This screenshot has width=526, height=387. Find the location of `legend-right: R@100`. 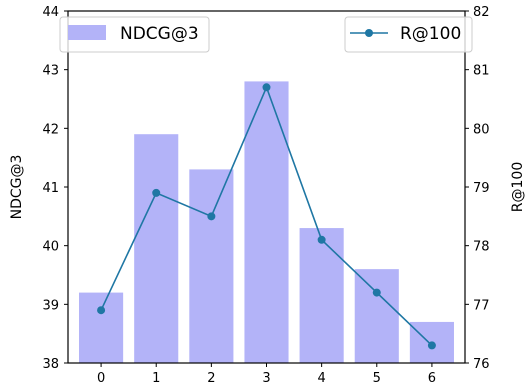

legend-right: R@100 is located at coordinates (408, 34).